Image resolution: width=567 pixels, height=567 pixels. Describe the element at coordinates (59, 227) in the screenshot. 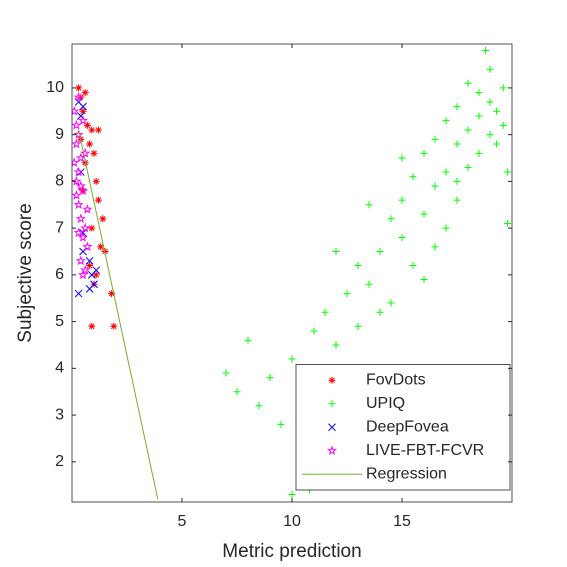

I see `y-tick-label: 7` at that location.